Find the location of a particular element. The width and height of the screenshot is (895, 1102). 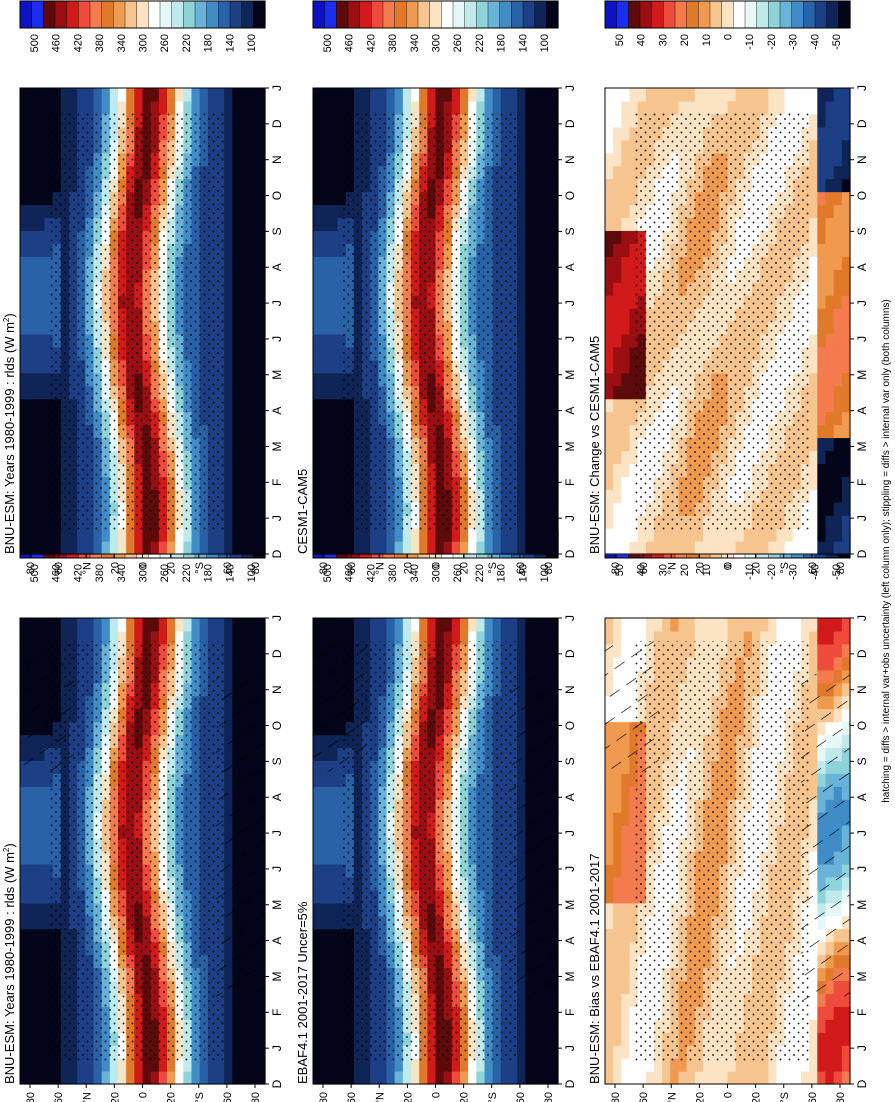

month-tick-label: M is located at coordinates (862, 905).